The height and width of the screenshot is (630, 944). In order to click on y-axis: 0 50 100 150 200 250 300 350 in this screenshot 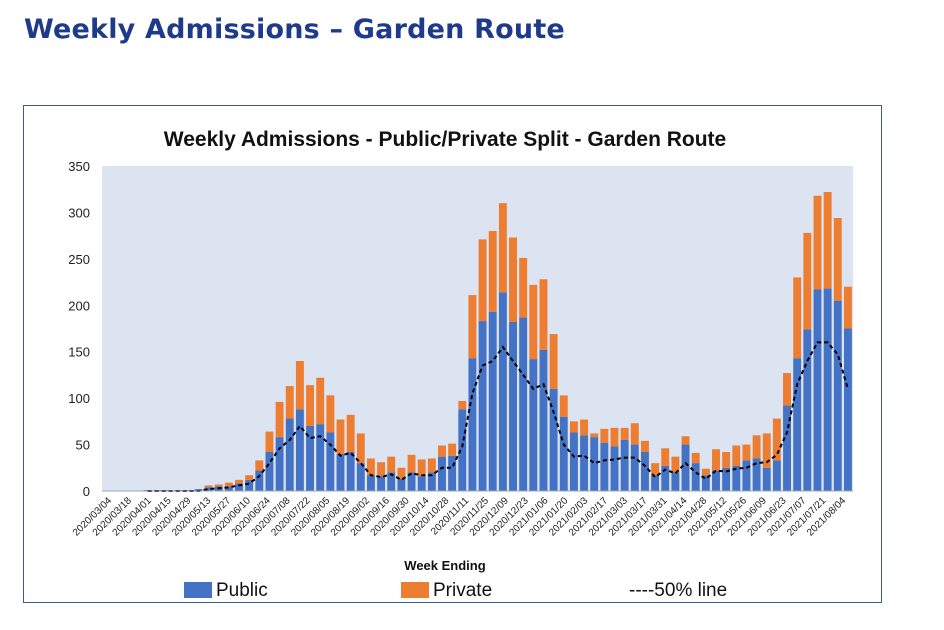, I will do `click(79, 329)`.